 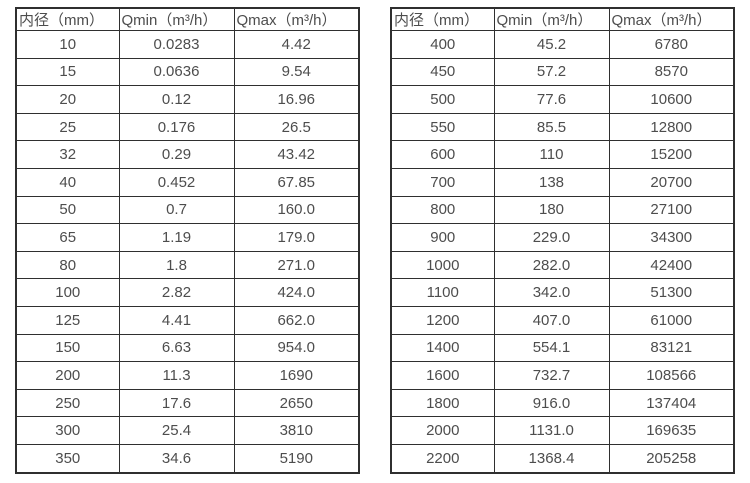 I want to click on table-cell: 1400, so click(x=442, y=348).